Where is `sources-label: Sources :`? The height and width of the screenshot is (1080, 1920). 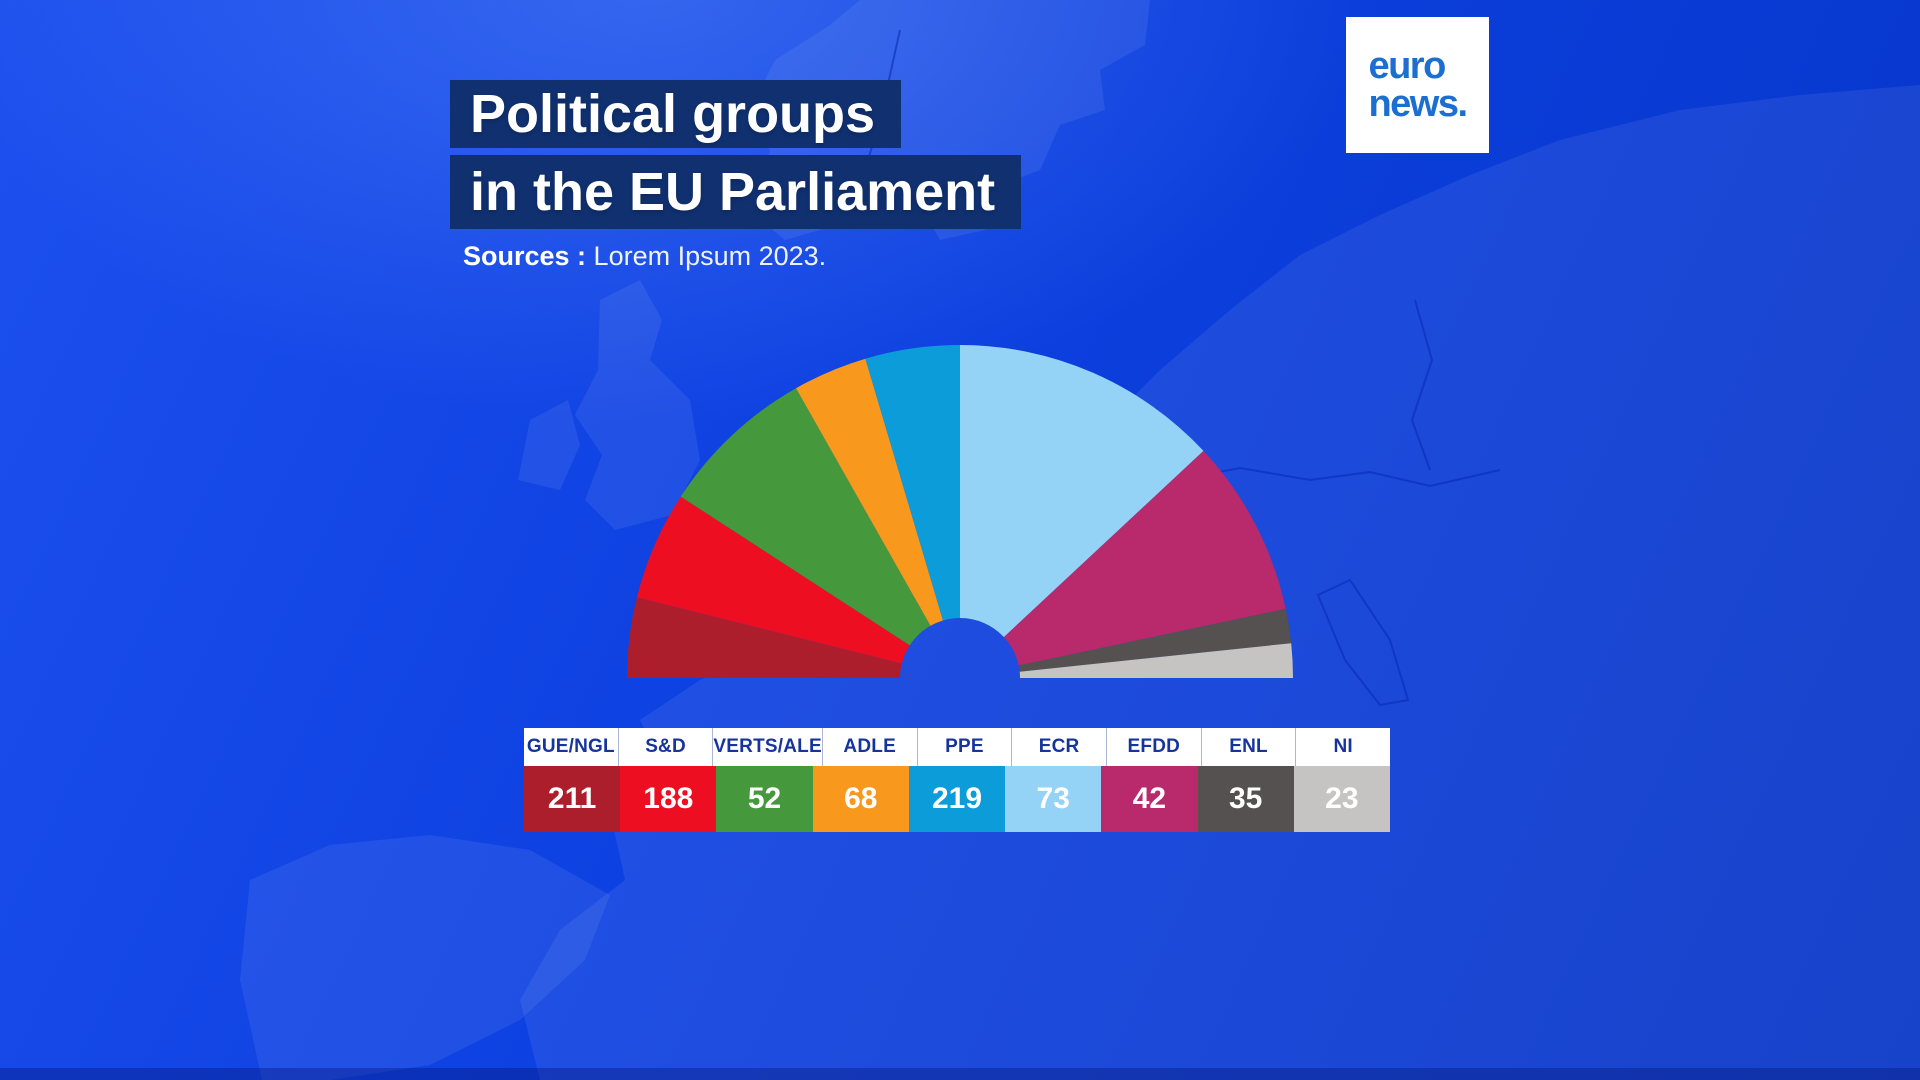 sources-label: Sources : is located at coordinates (525, 256).